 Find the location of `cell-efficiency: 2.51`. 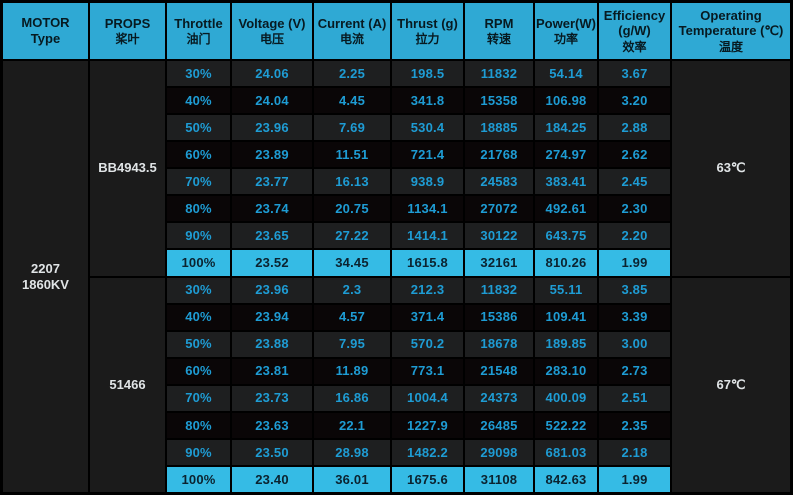

cell-efficiency: 2.51 is located at coordinates (634, 398).